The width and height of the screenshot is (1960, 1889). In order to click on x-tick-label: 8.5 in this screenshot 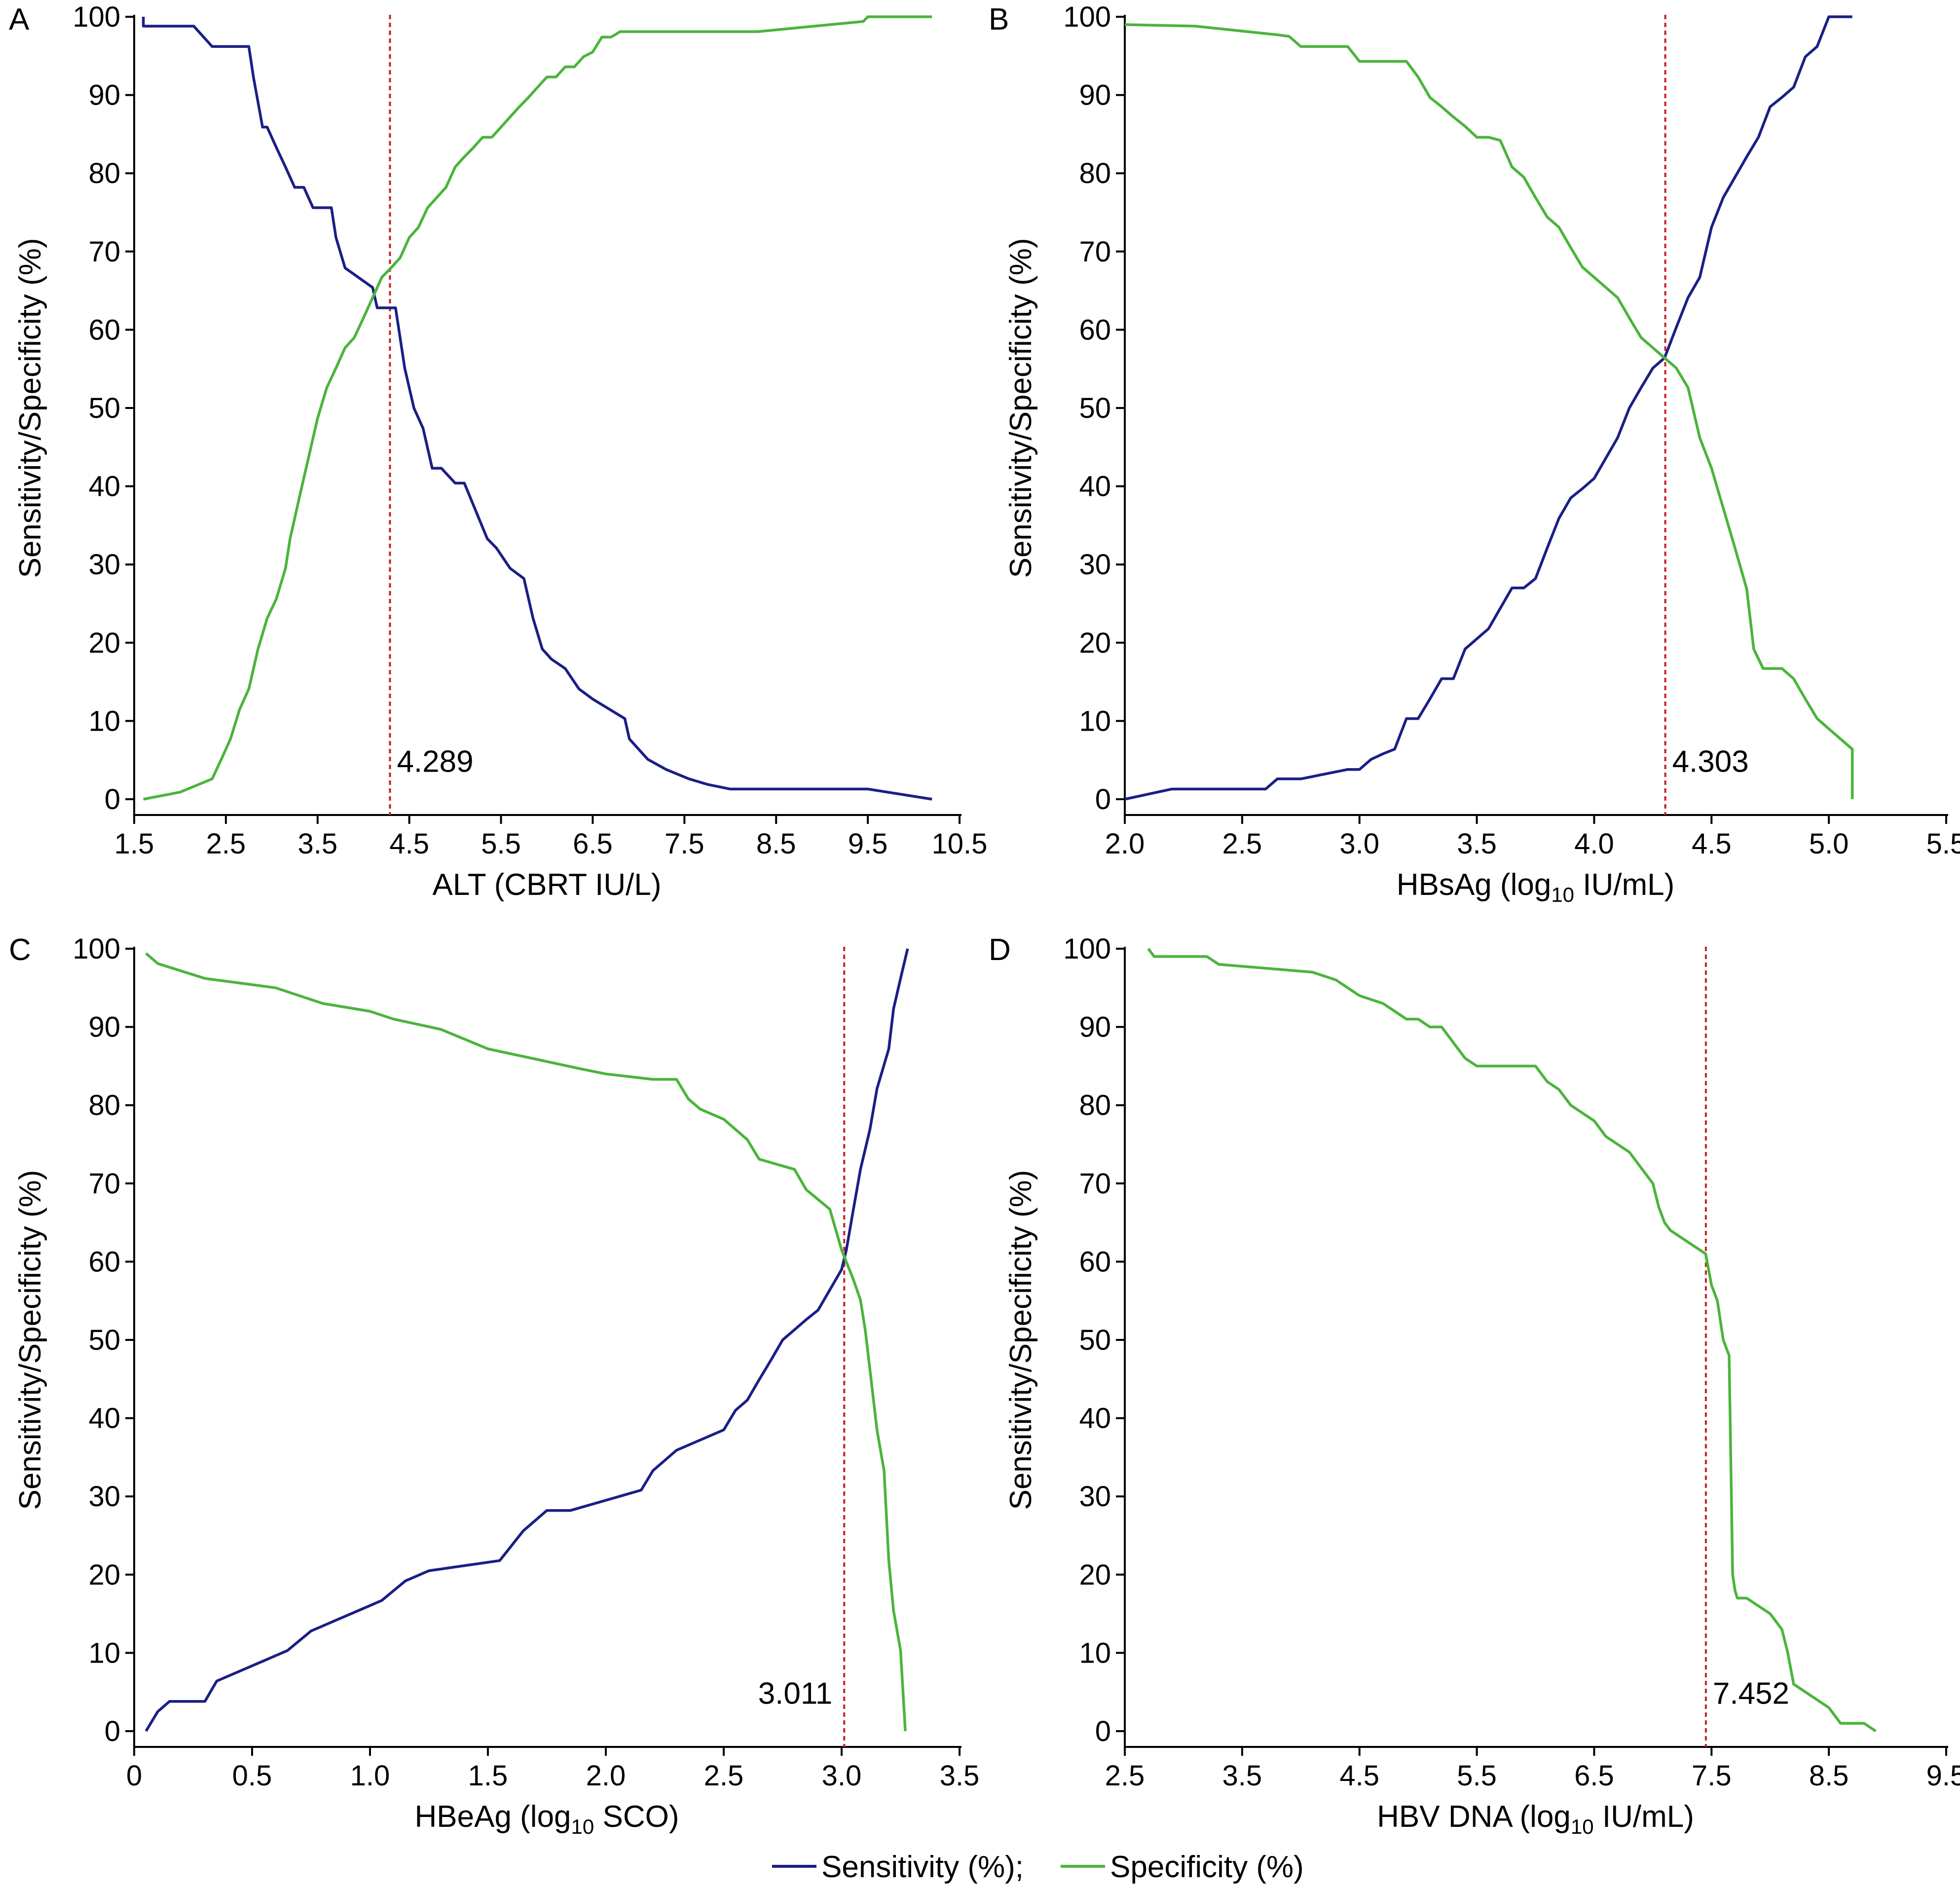, I will do `click(776, 844)`.